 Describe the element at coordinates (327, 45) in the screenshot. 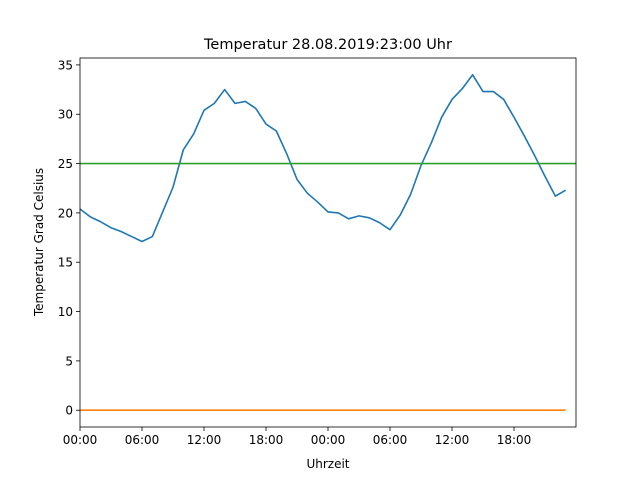

I see `chart-title: Temperatur 28.08.2019:23:00 Uhr` at that location.